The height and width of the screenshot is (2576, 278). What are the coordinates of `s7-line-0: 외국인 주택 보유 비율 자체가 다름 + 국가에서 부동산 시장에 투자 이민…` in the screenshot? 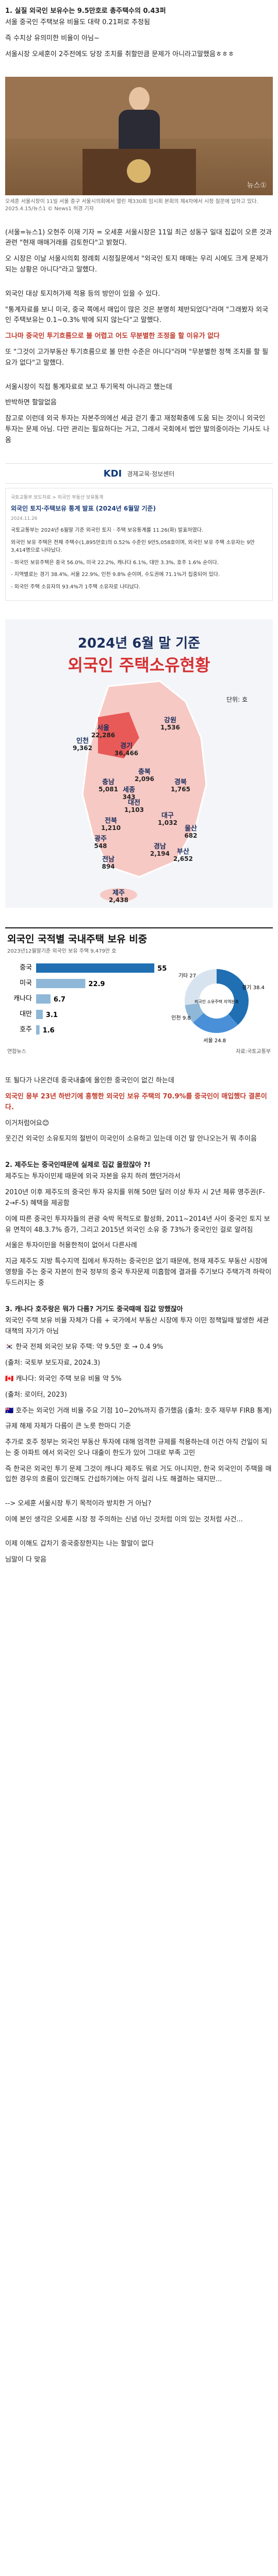 It's located at (137, 1325).